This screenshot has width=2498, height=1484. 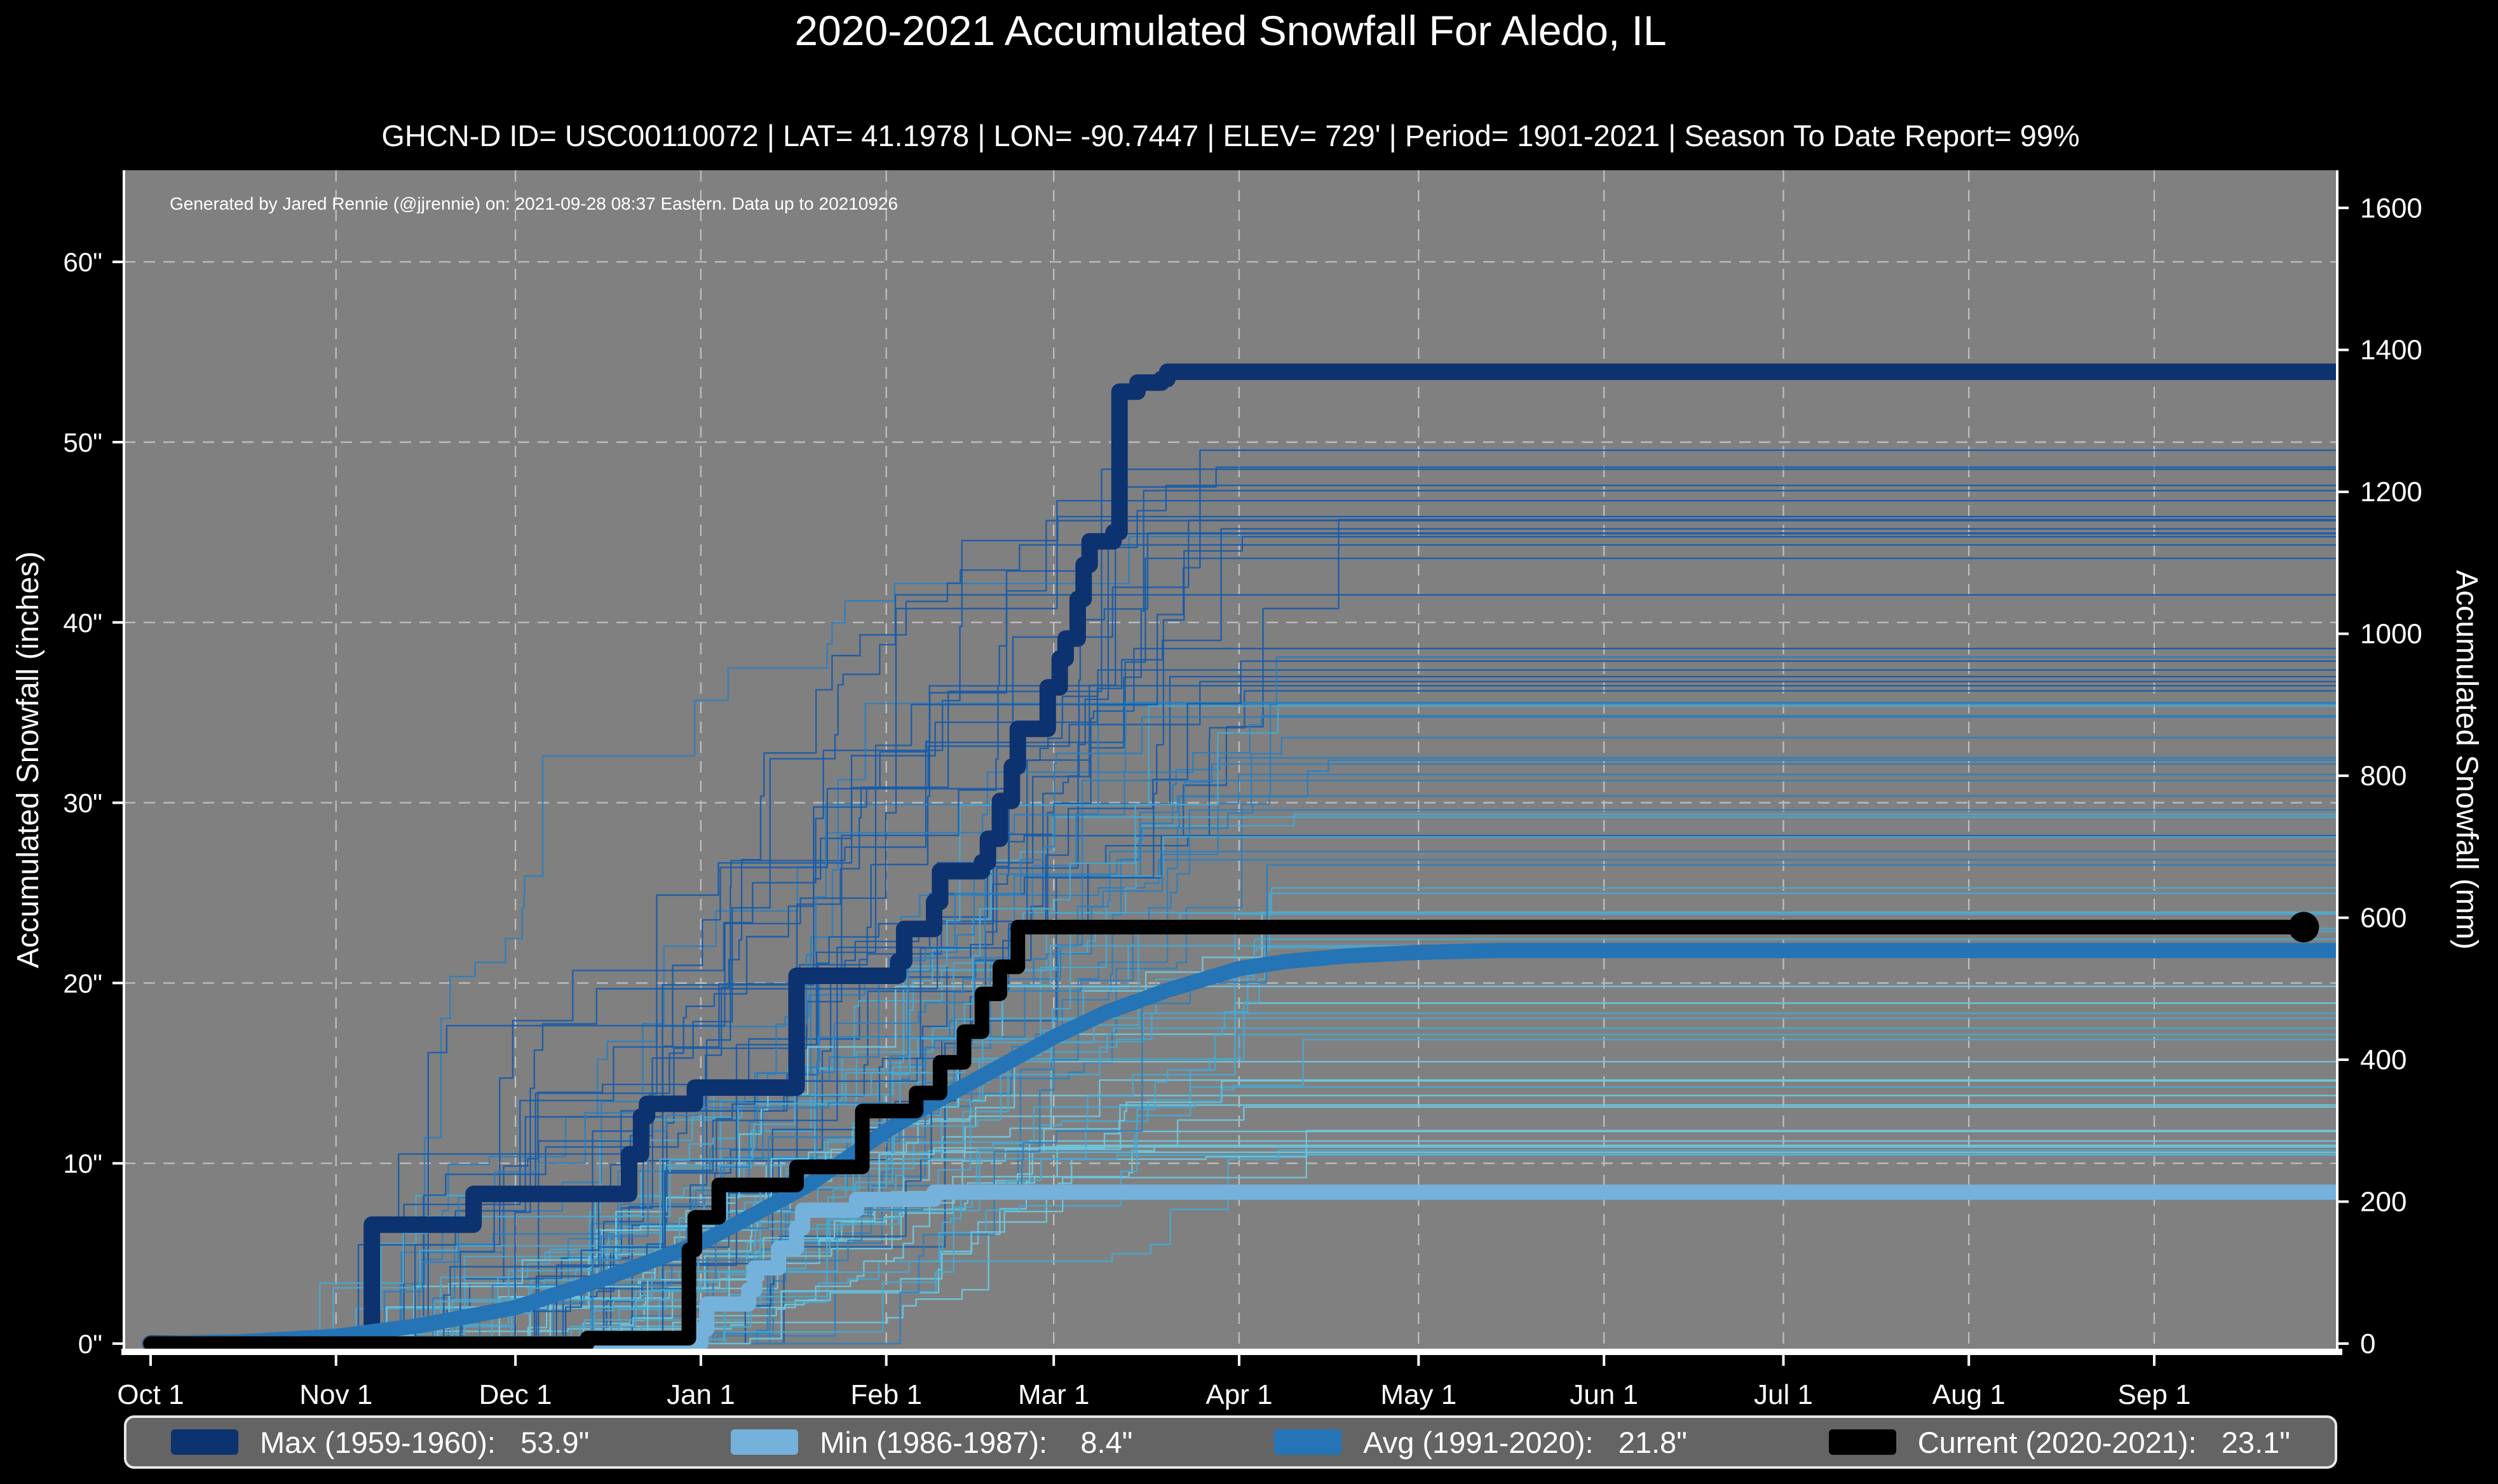 I want to click on svg-text: Jul 1, so click(x=1783, y=1394).